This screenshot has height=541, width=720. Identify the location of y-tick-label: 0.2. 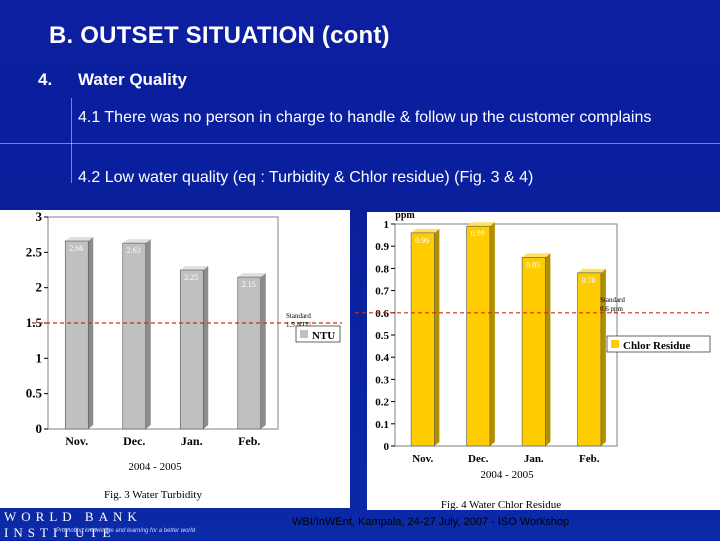
(382, 403).